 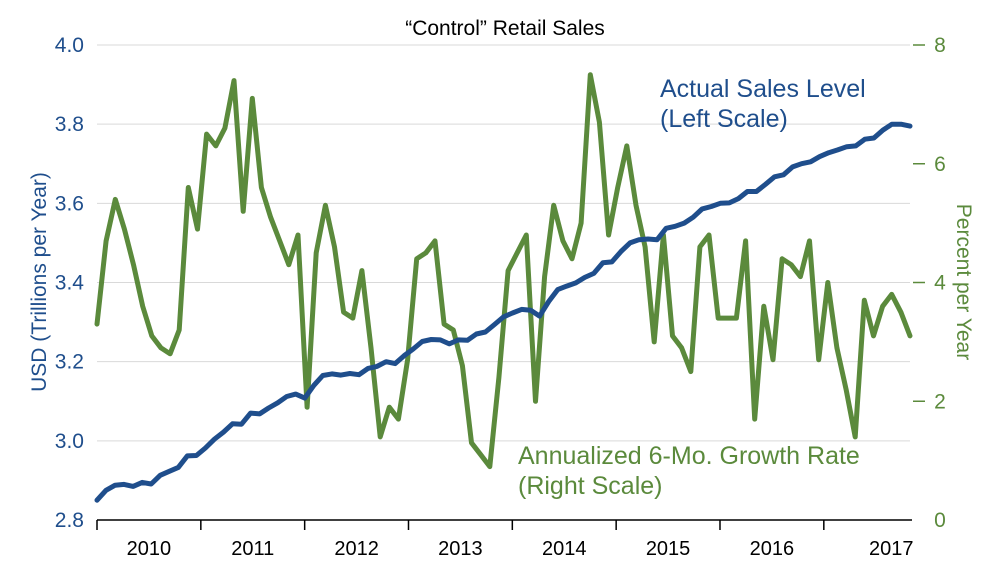 I want to click on right-tick-label: 8, so click(x=940, y=45).